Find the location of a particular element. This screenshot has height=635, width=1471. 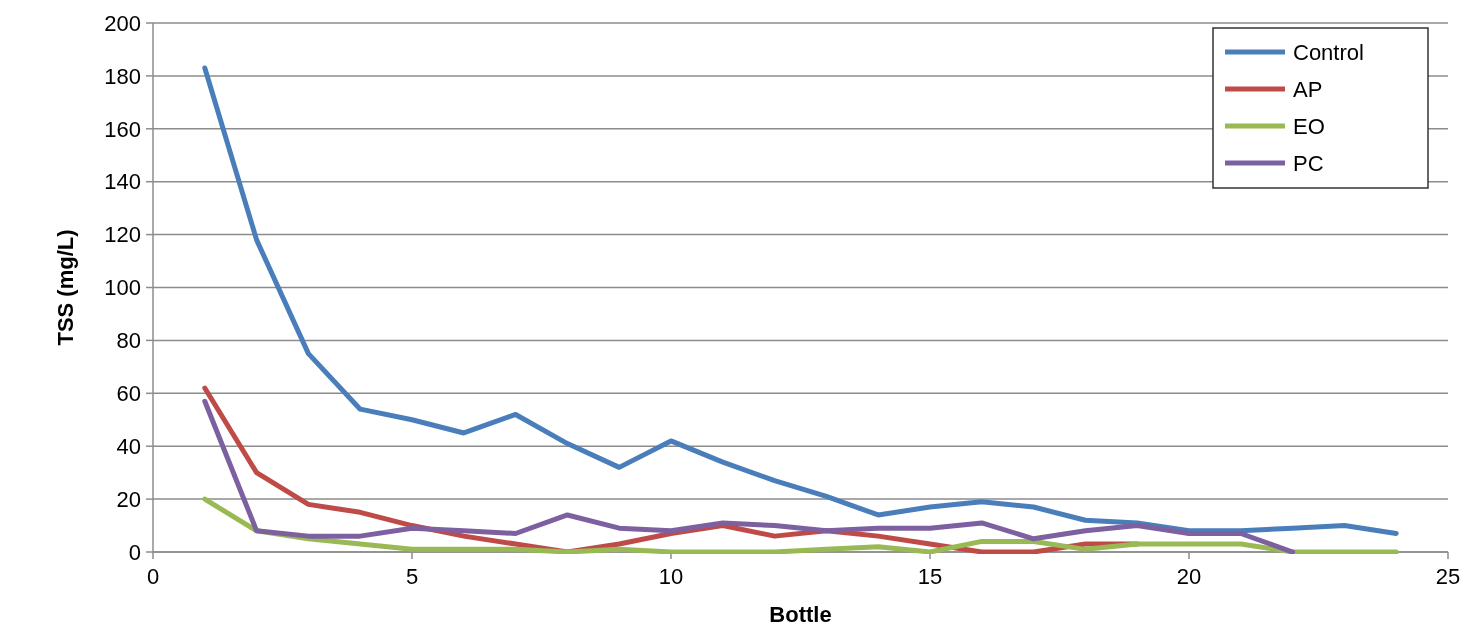

legend-label: PC is located at coordinates (1308, 163).